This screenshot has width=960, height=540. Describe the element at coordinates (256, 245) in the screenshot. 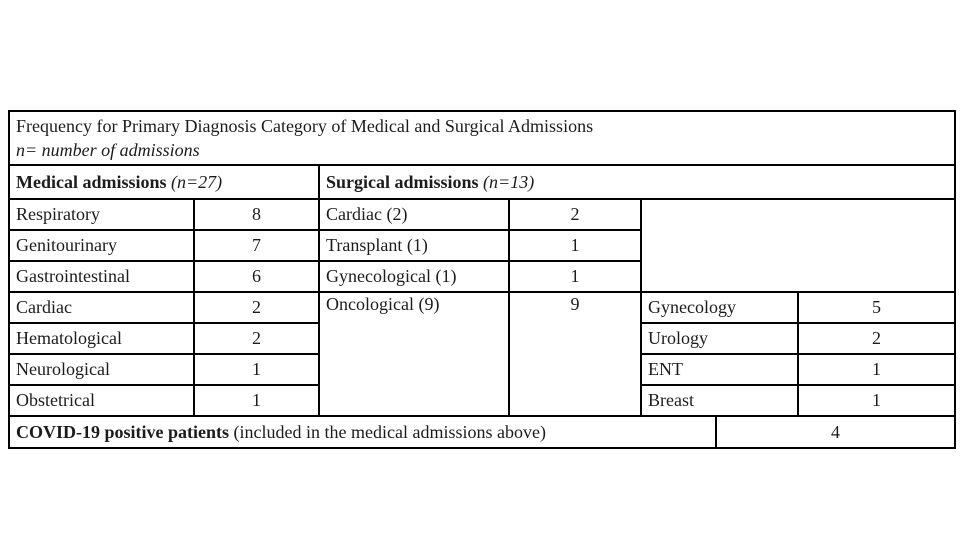

I see `medical-count-genitourinary: 7` at that location.